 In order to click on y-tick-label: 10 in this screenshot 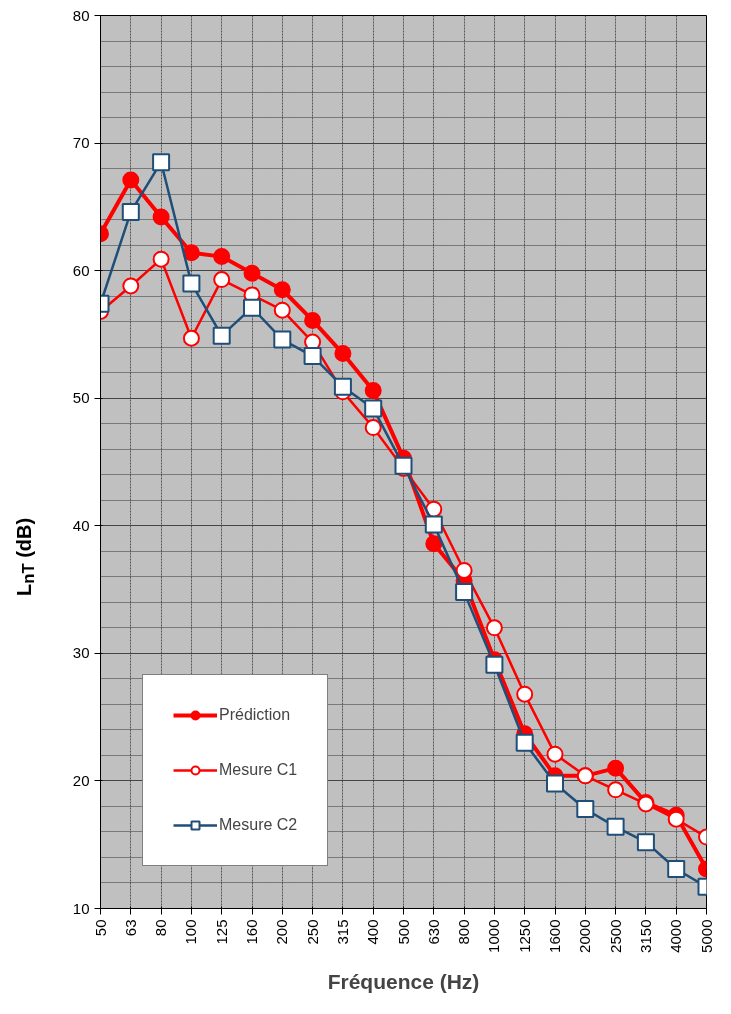, I will do `click(81, 908)`.